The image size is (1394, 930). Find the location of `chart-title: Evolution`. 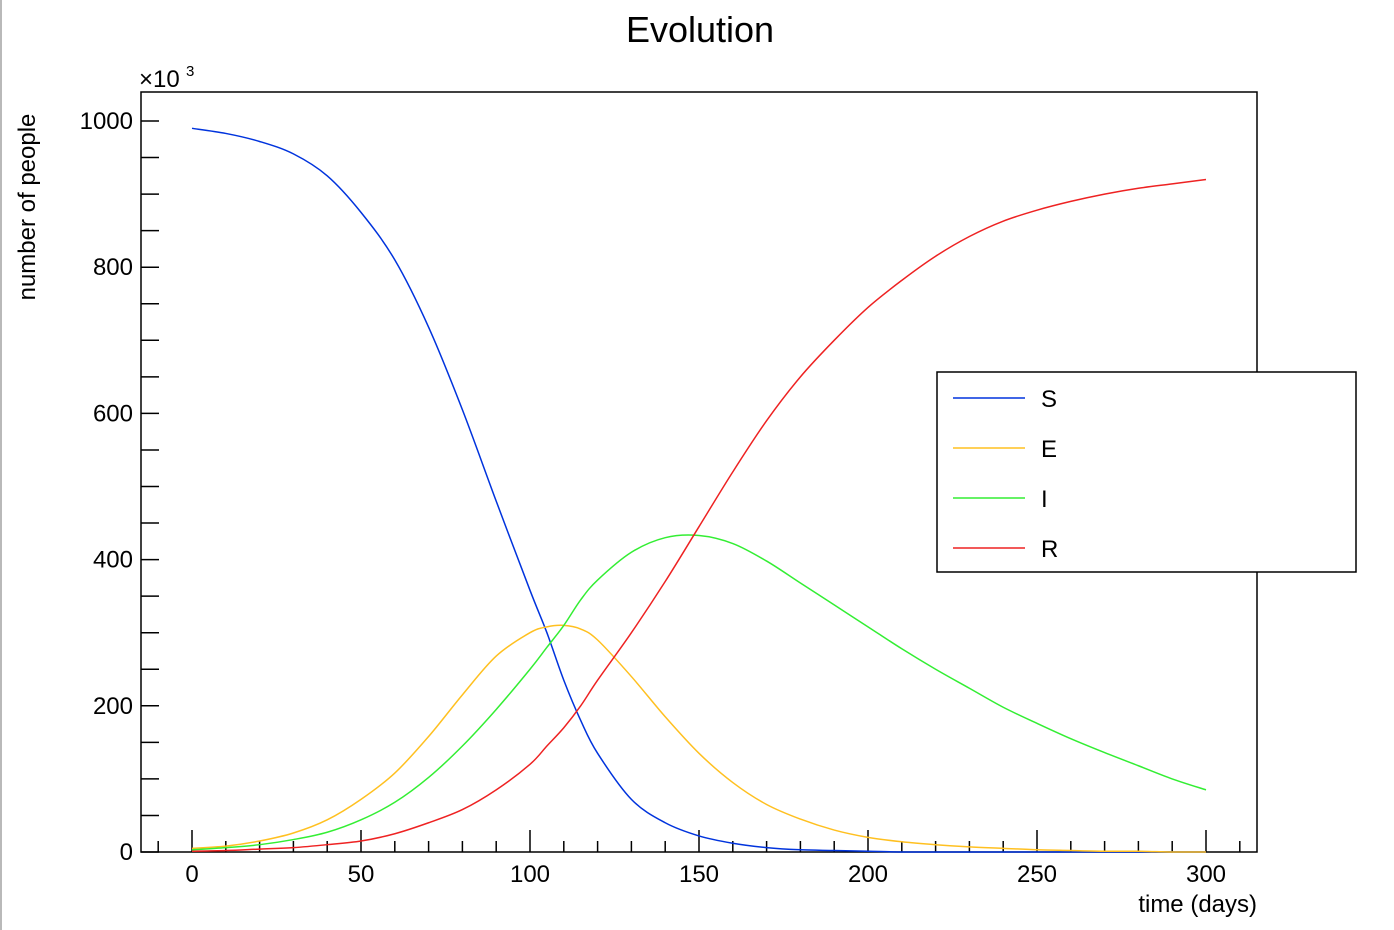

chart-title: Evolution is located at coordinates (700, 29).